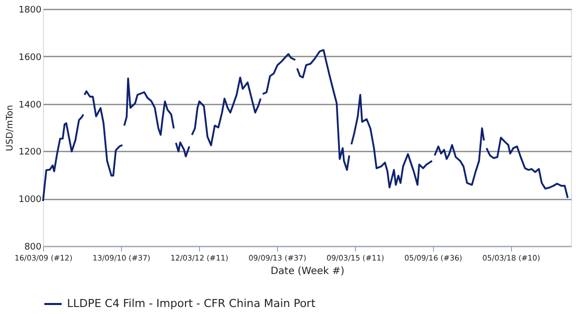 The image size is (576, 314). Describe the element at coordinates (11, 128) in the screenshot. I see `y-axis-title: USD/mTon` at that location.